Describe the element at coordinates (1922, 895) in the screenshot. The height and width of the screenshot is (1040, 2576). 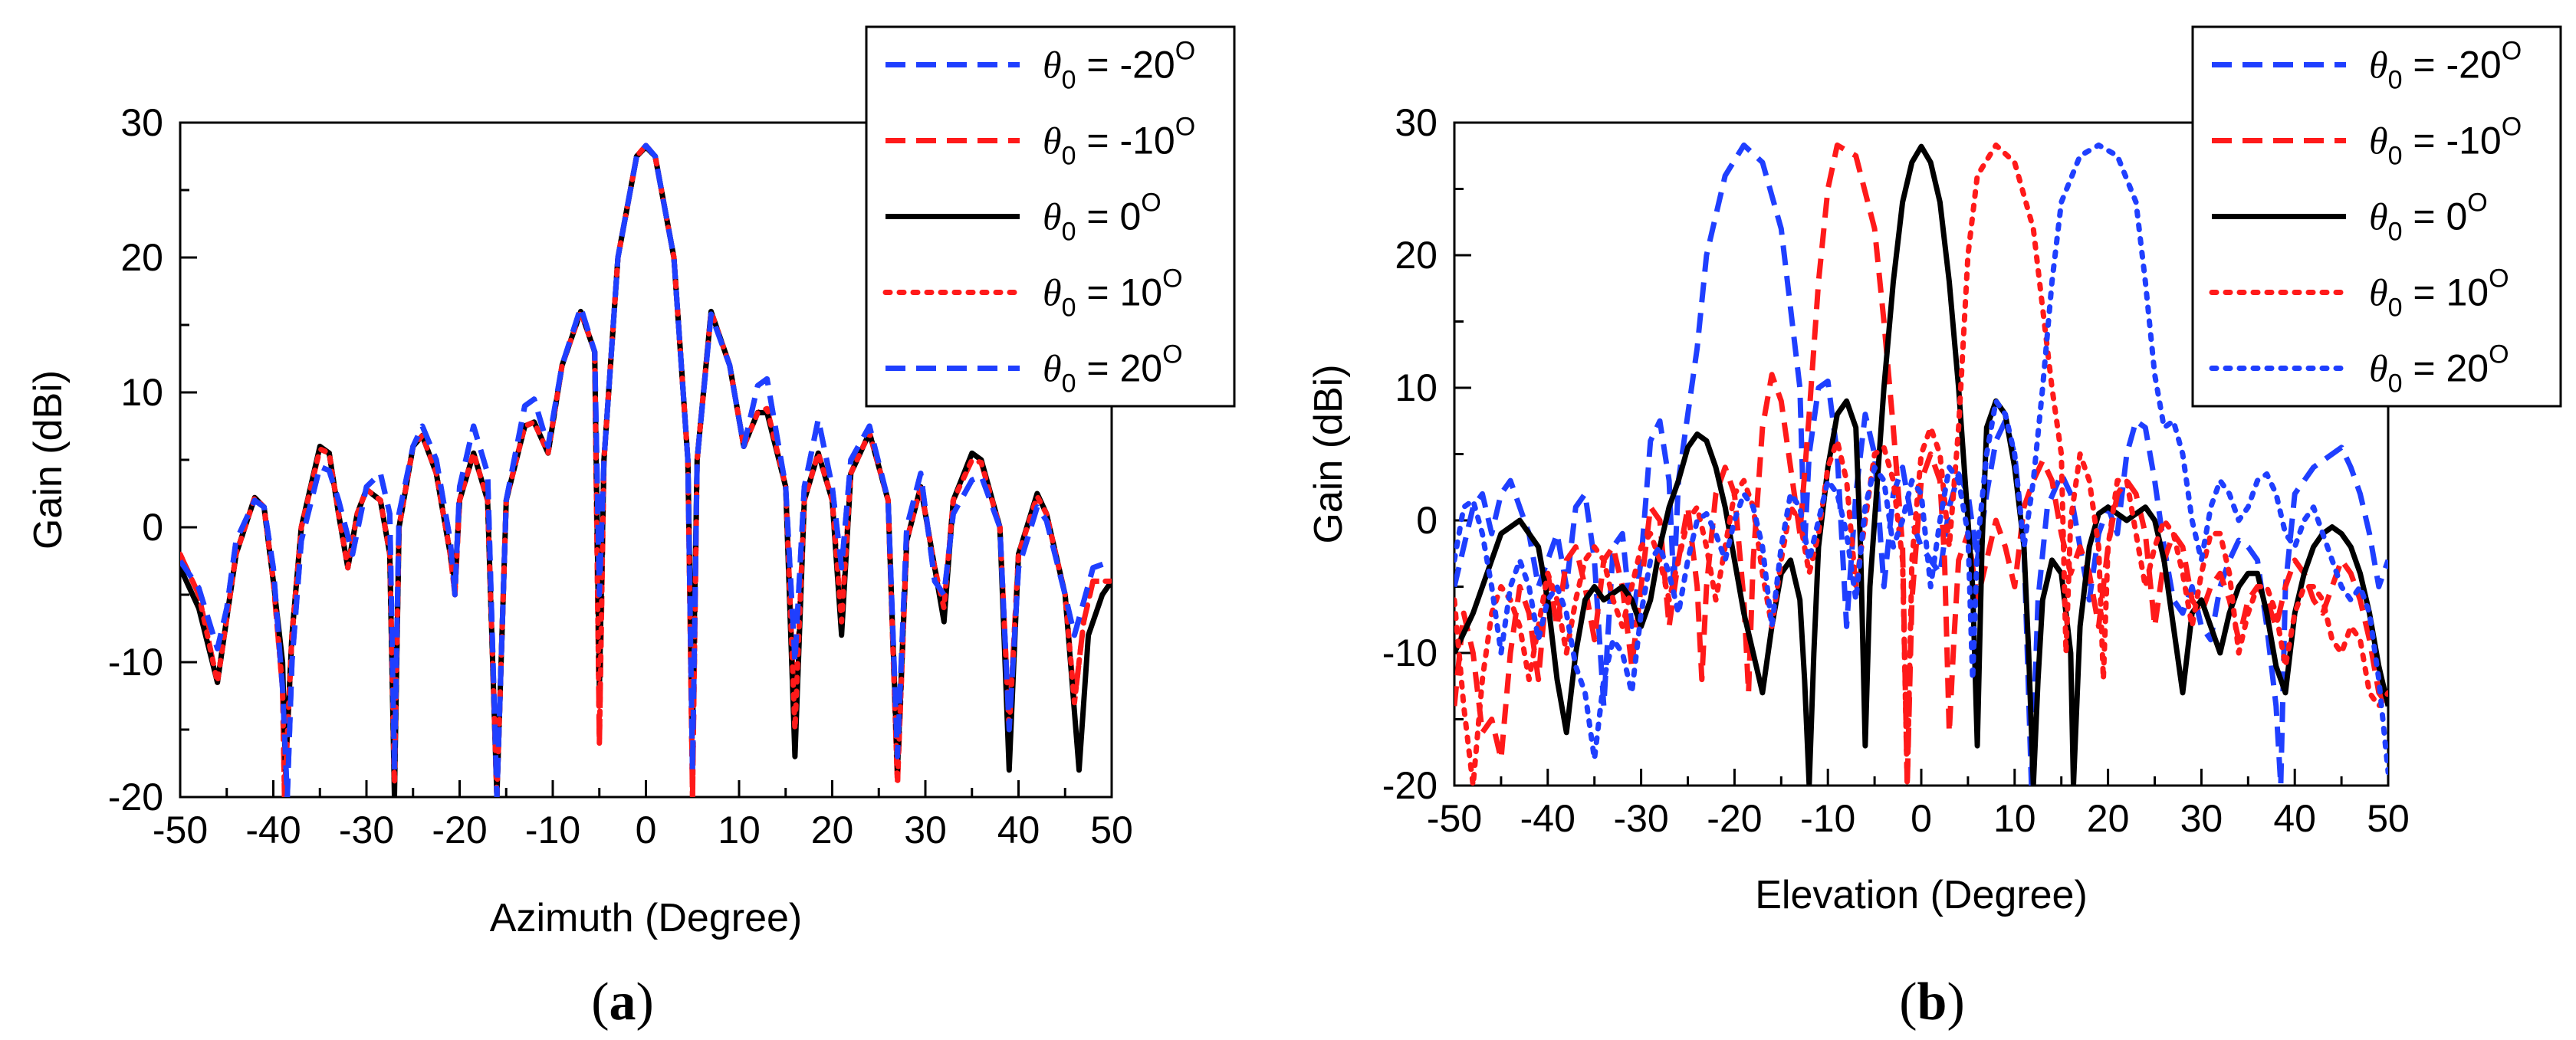
I see `x-axis-title: Elevation (Degree)` at that location.